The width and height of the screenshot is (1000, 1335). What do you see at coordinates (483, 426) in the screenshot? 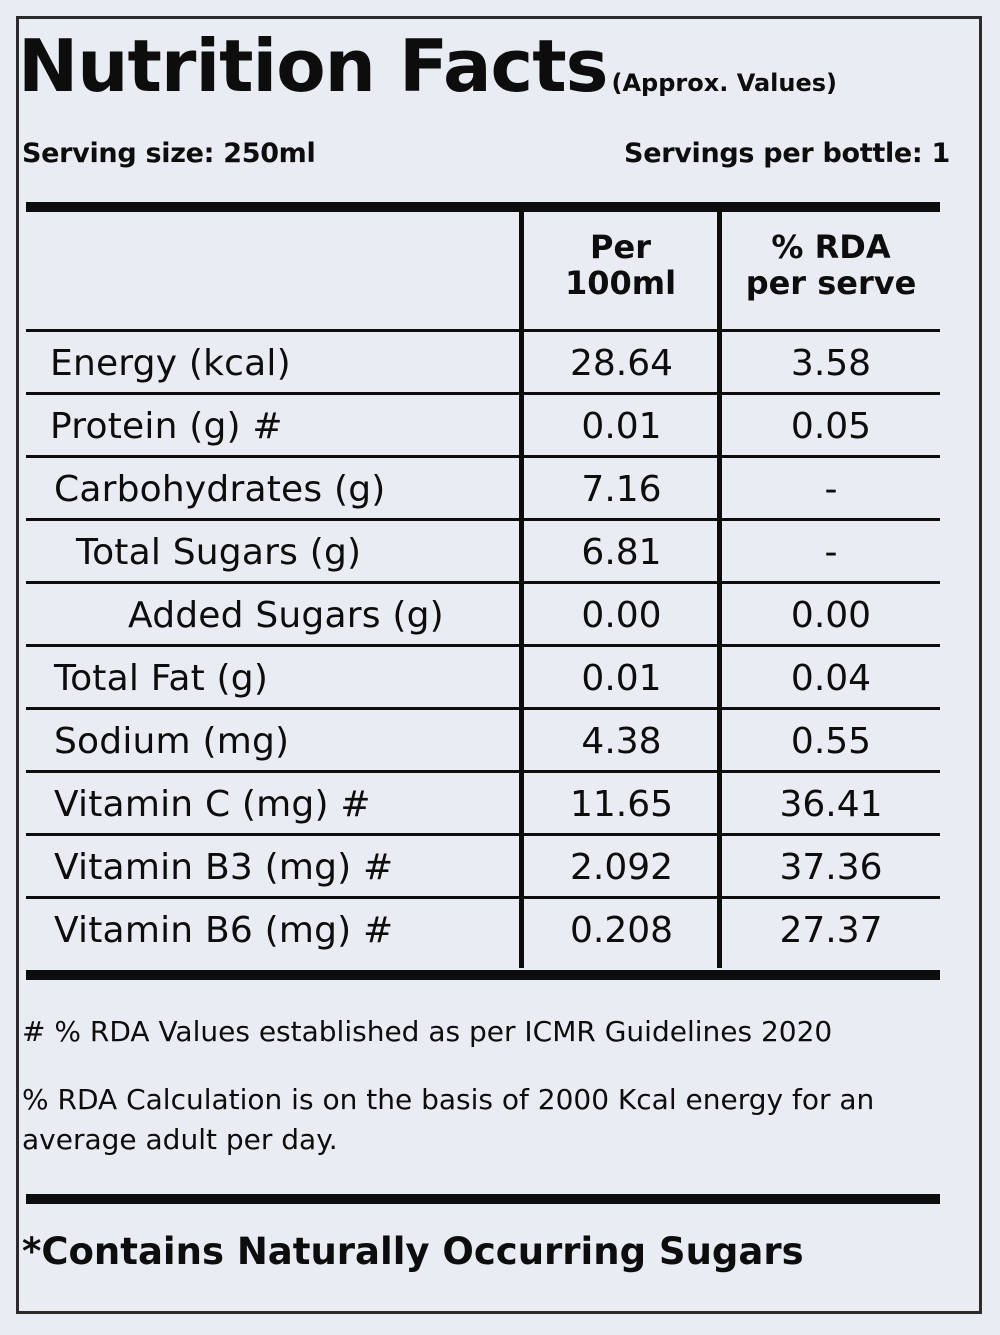
I see `table-row: Protein (g) # 0.01 0.05` at bounding box center [483, 426].